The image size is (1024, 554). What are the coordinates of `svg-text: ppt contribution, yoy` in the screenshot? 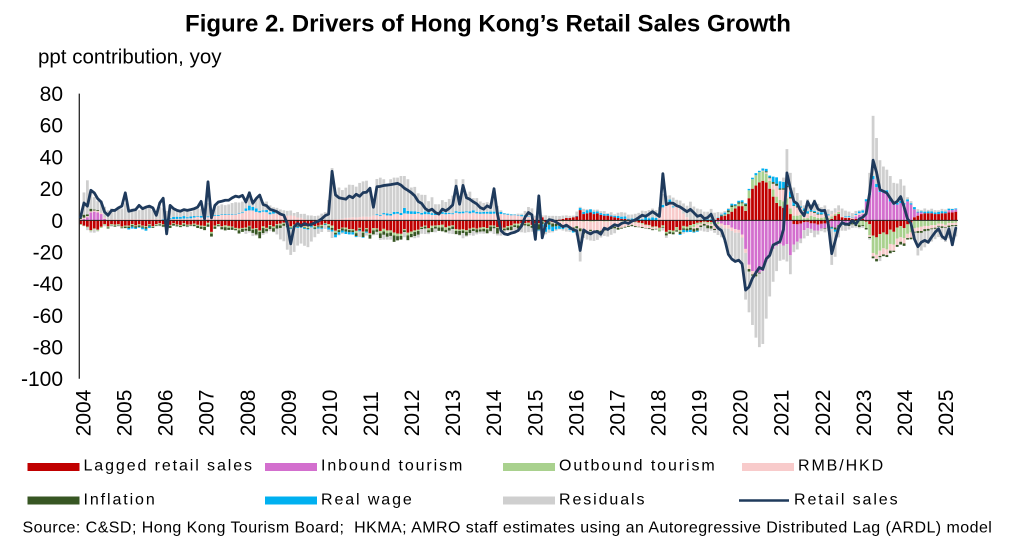 It's located at (130, 56).